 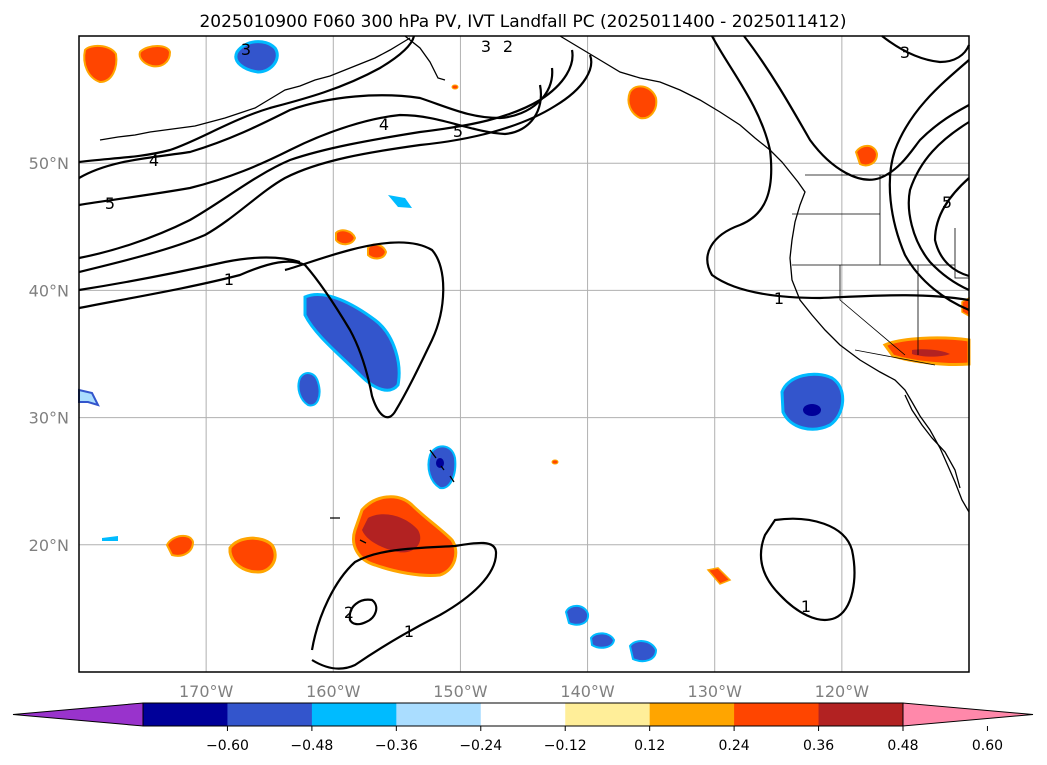 What do you see at coordinates (649, 746) in the screenshot?
I see `colorbar-tick-label: 0.12` at bounding box center [649, 746].